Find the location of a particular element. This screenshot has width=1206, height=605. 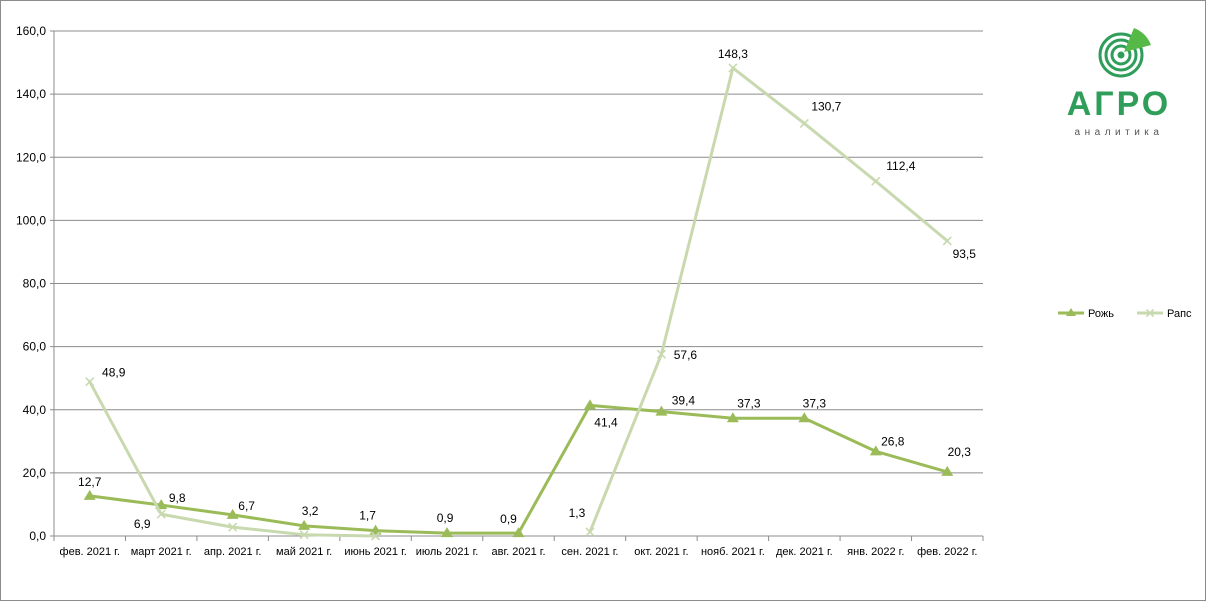

data-label: 41,4 is located at coordinates (606, 422).